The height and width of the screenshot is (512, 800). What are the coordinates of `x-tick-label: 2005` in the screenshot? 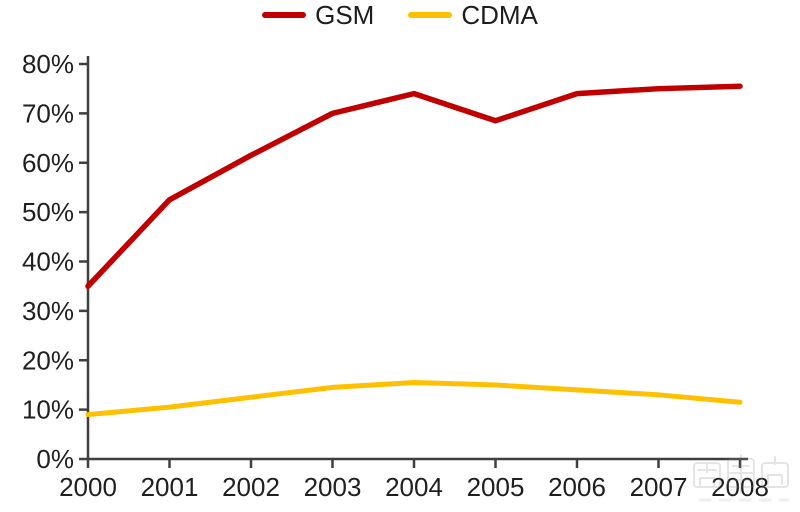 It's located at (496, 487).